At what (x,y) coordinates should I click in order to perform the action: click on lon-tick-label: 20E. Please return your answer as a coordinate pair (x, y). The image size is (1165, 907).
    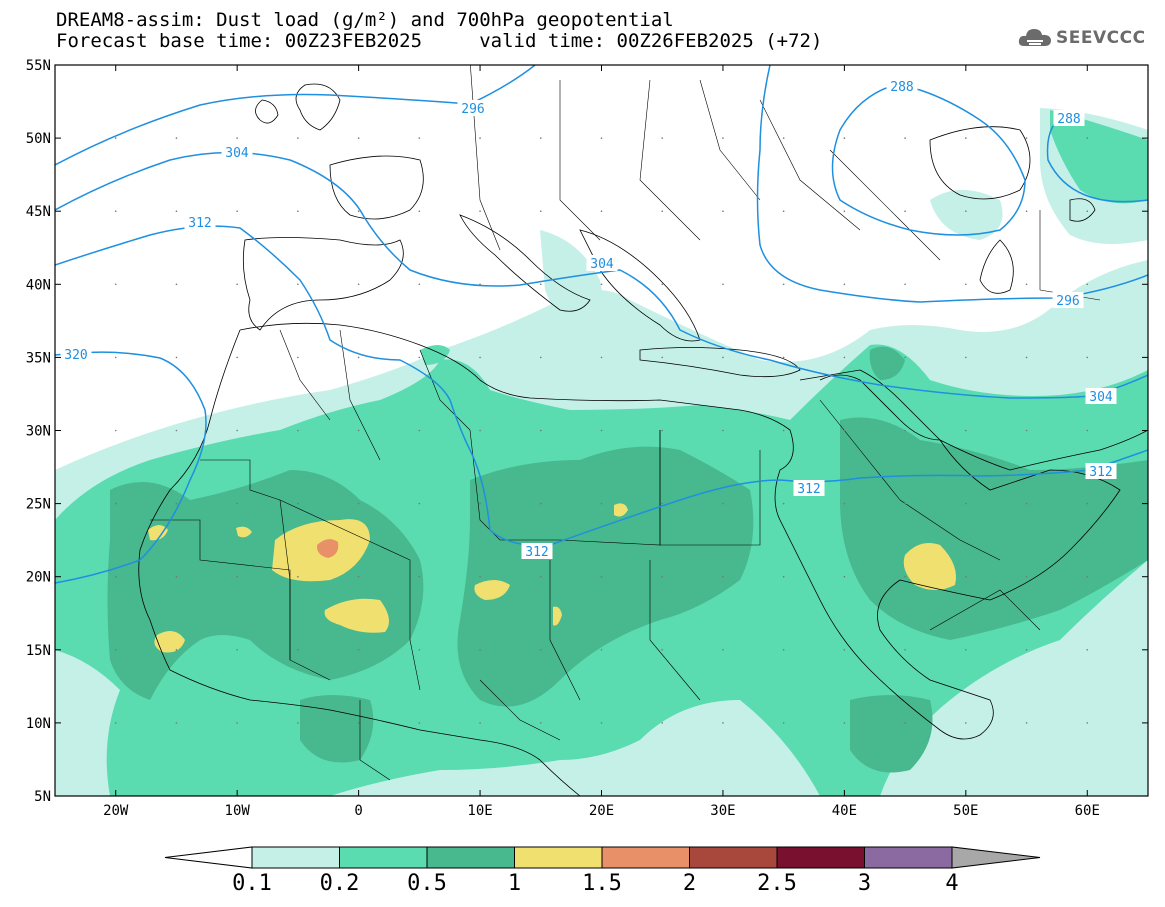
    Looking at the image, I should click on (601, 811).